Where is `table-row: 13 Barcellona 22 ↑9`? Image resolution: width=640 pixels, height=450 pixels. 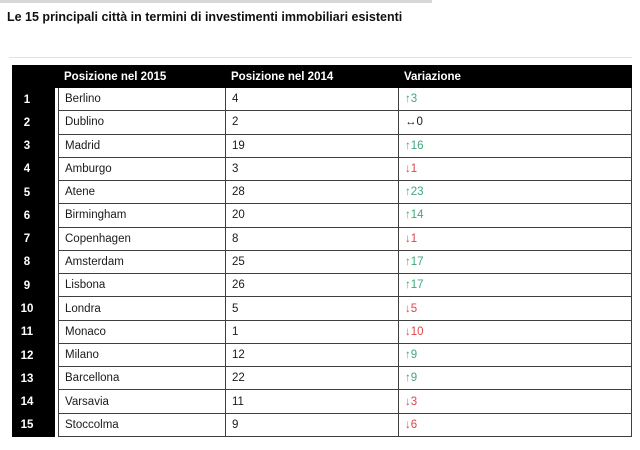 table-row: 13 Barcellona 22 ↑9 is located at coordinates (322, 379).